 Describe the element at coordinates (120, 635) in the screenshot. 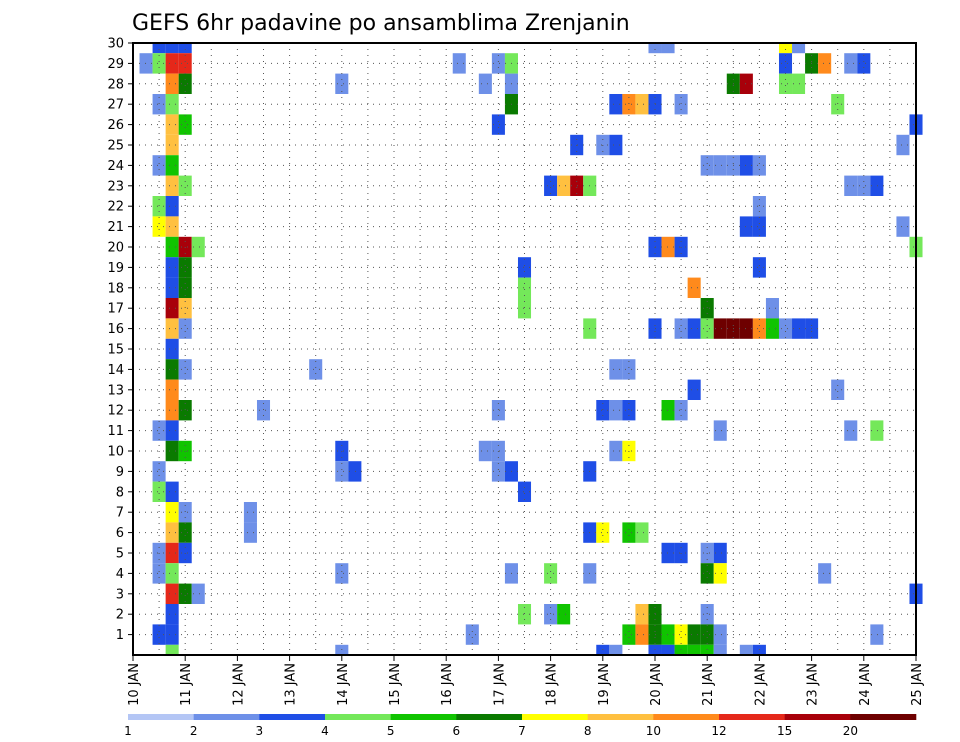

I see `y-tick-label: 1` at that location.